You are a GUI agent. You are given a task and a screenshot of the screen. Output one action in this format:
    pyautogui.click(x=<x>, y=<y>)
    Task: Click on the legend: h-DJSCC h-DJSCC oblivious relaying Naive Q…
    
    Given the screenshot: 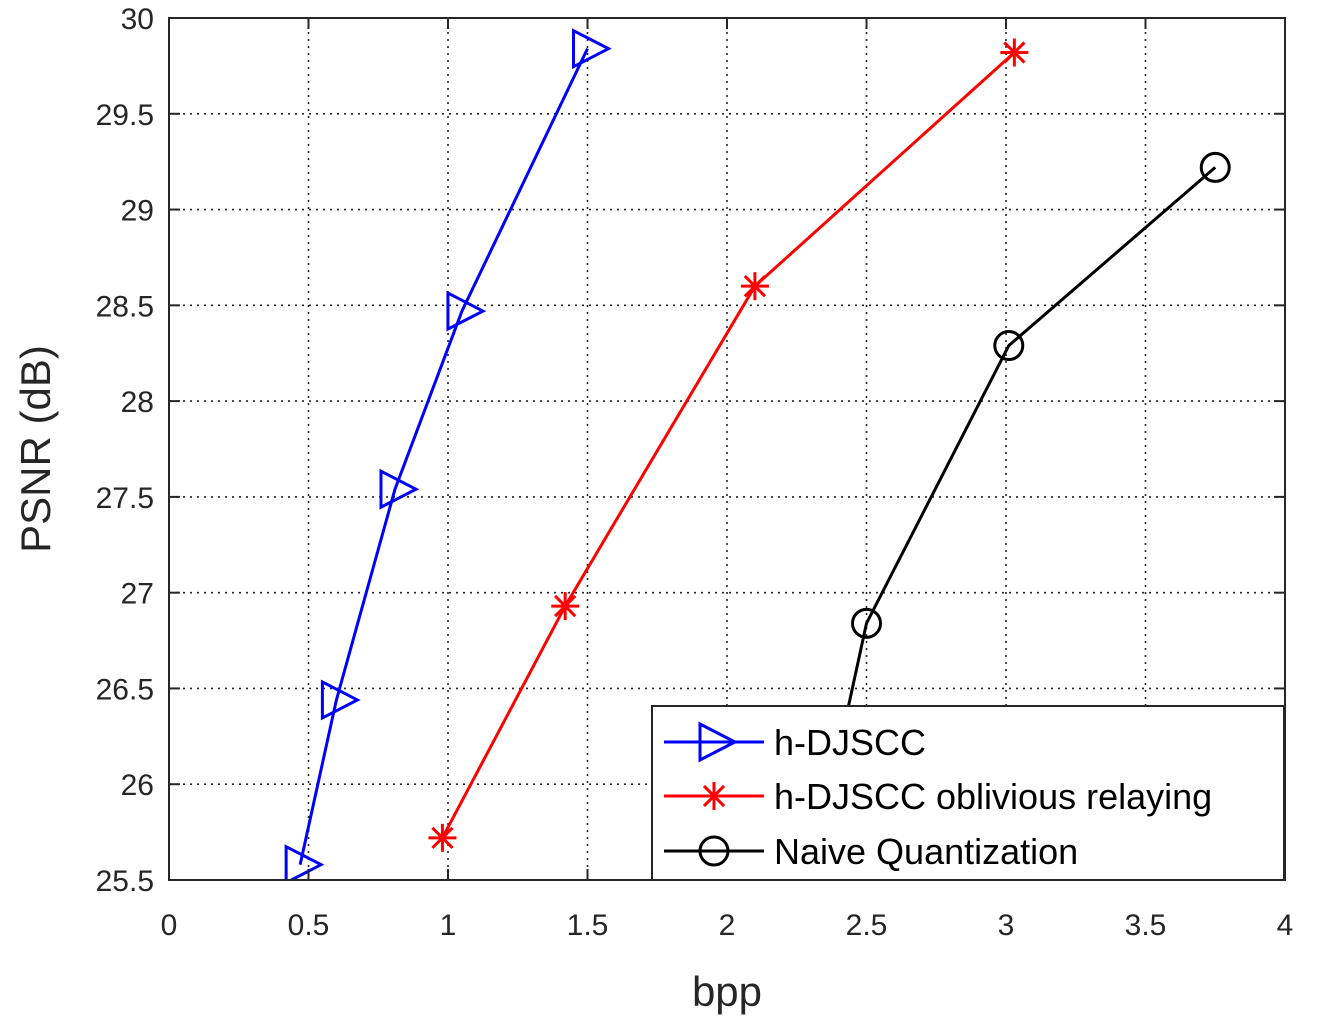 What is the action you would take?
    pyautogui.click(x=968, y=793)
    